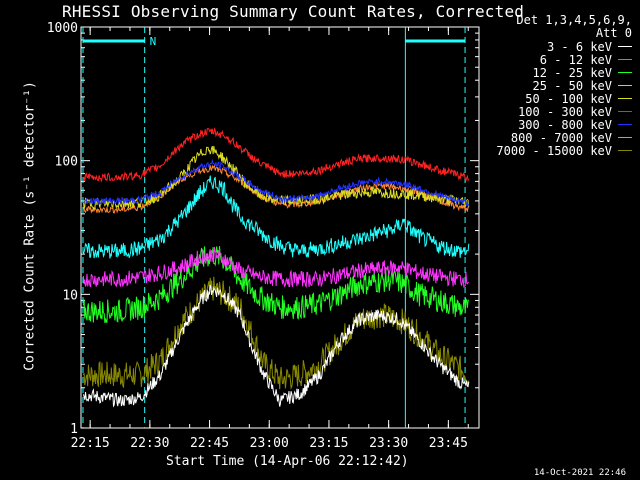  What do you see at coordinates (388, 443) in the screenshot?
I see `x-tick-label: 23:30` at bounding box center [388, 443].